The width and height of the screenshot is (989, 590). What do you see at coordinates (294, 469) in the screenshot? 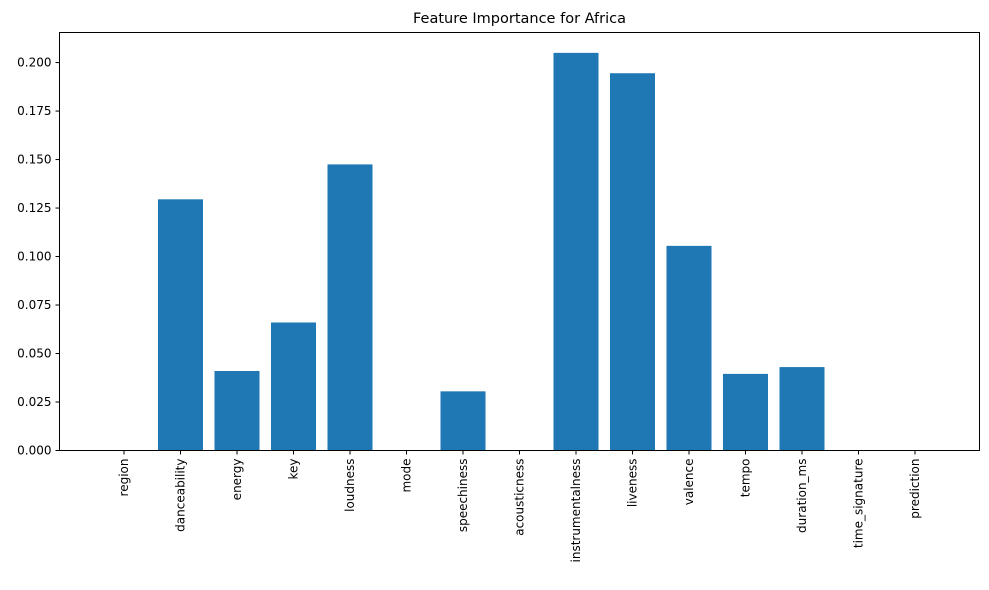
I see `x-tick-label: key` at bounding box center [294, 469].